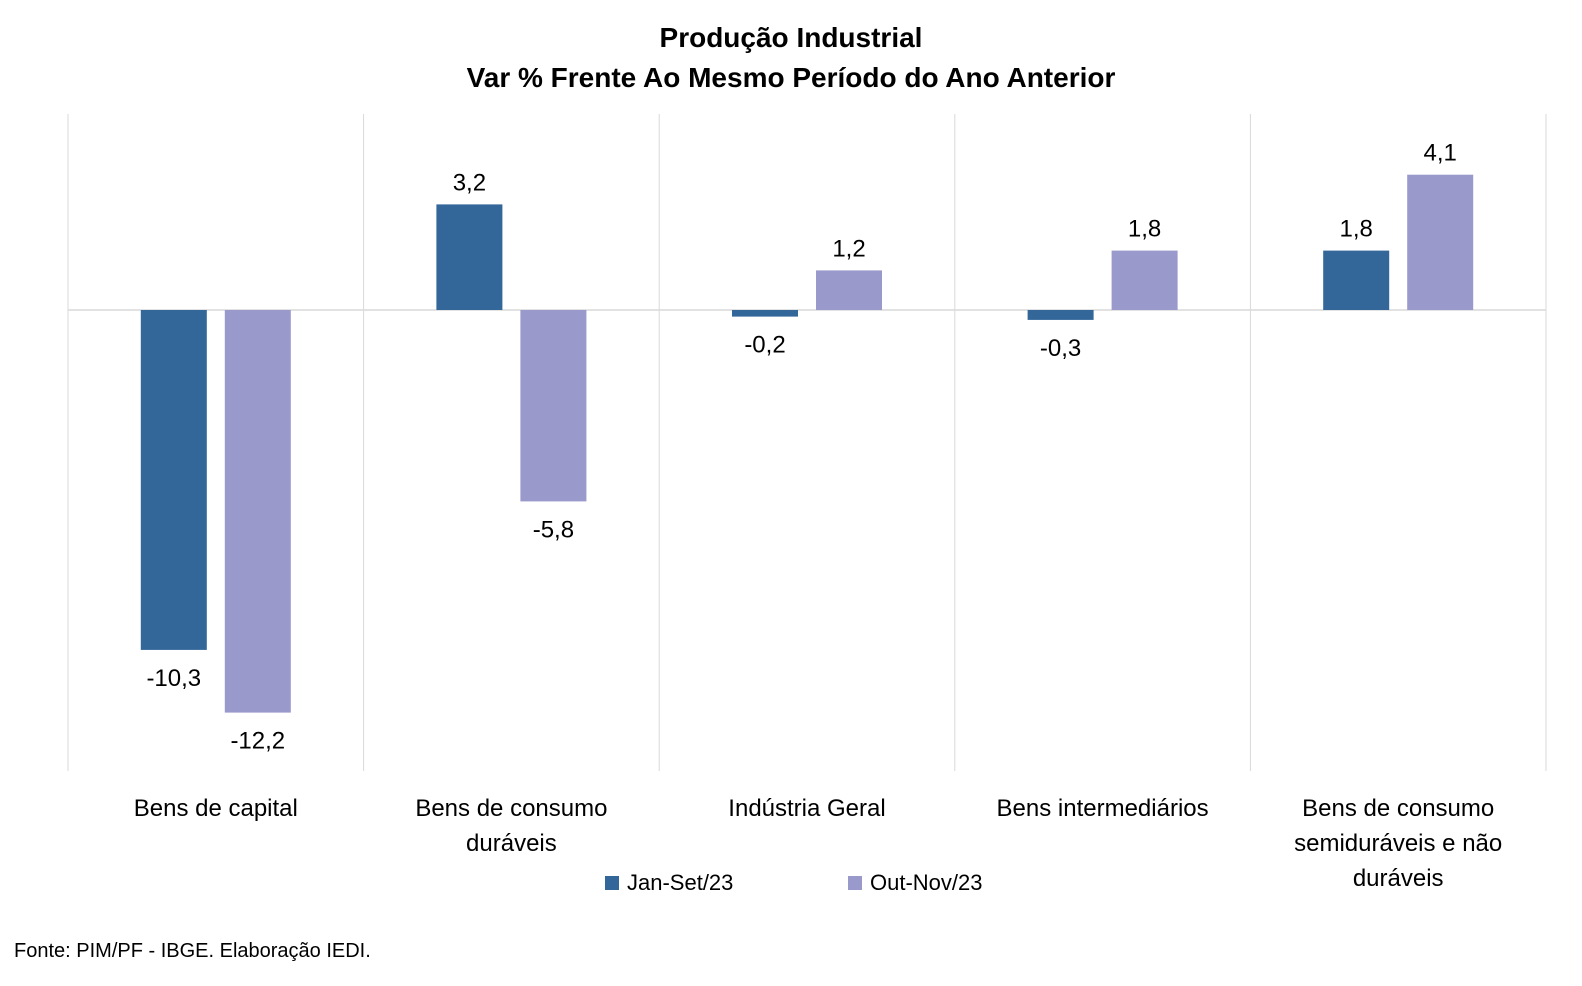 Image resolution: width=1582 pixels, height=986 pixels. What do you see at coordinates (1060, 348) in the screenshot?
I see `data-label-series-0-cat-3: -0,3` at bounding box center [1060, 348].